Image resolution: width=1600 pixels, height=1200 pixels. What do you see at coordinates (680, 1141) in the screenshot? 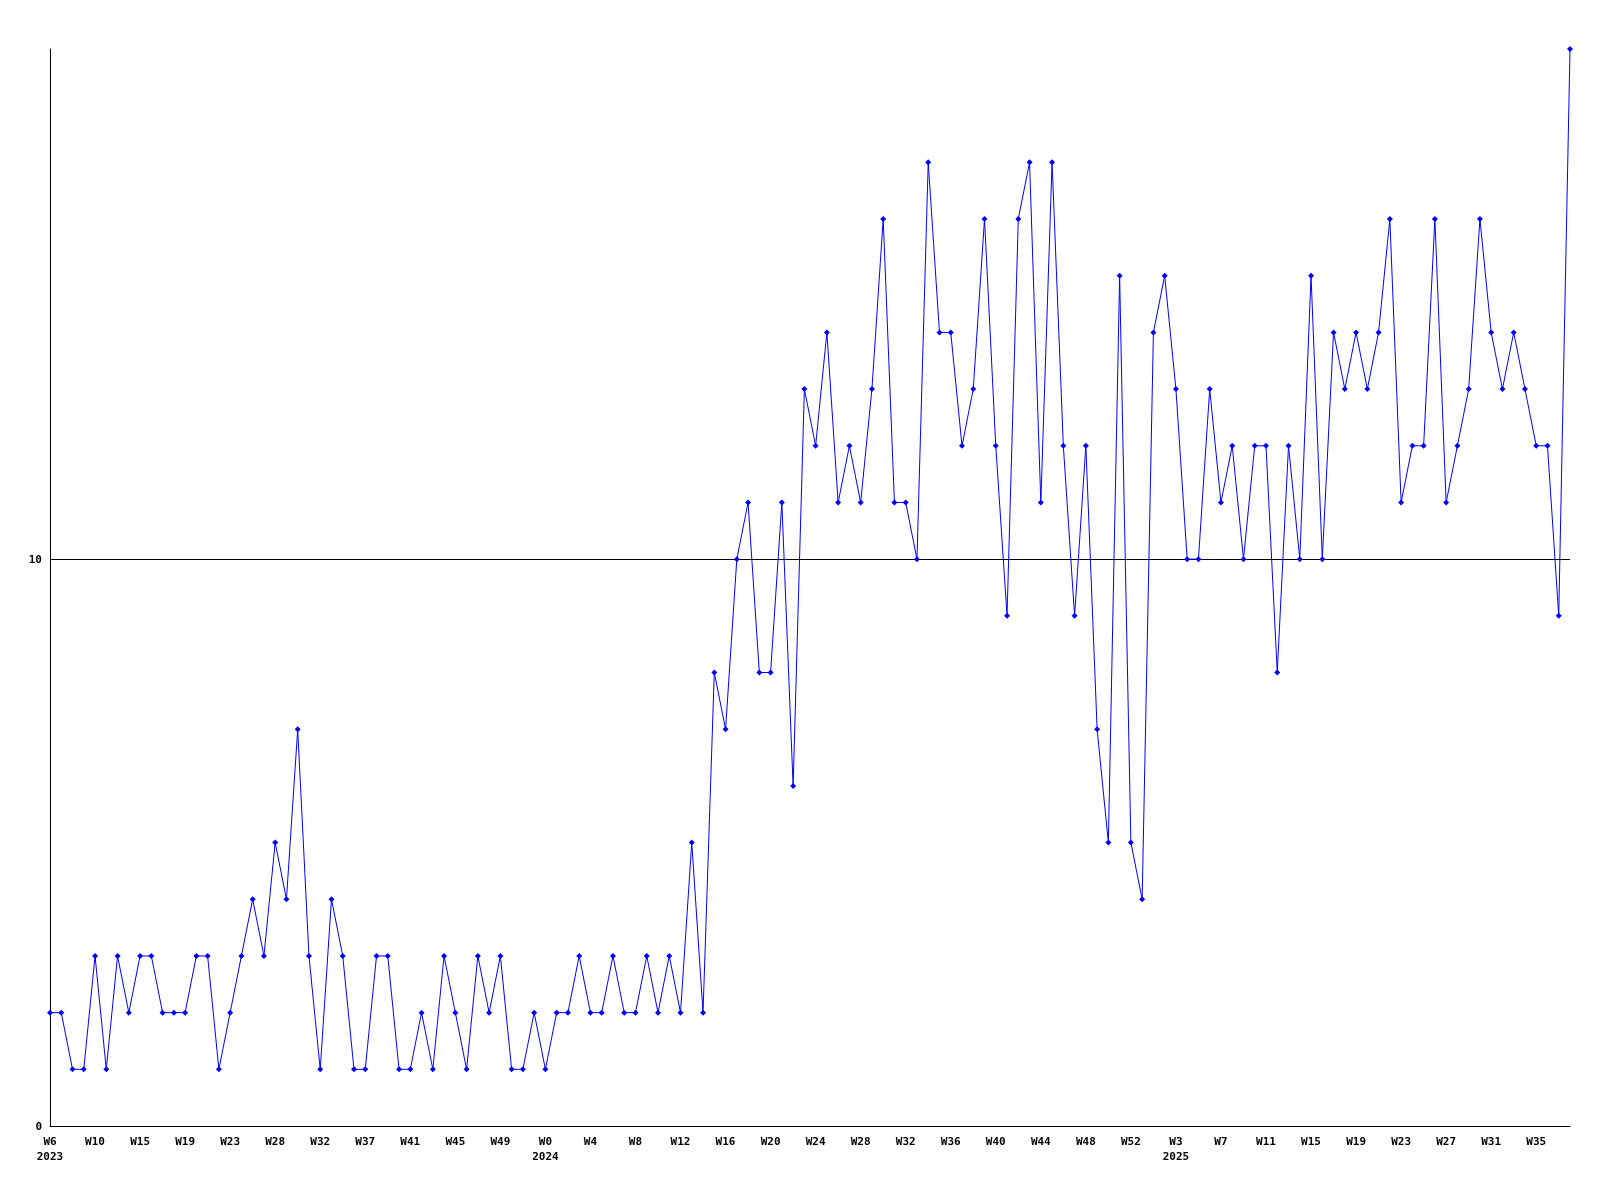
I see `x-tick-label: W12` at bounding box center [680, 1141].